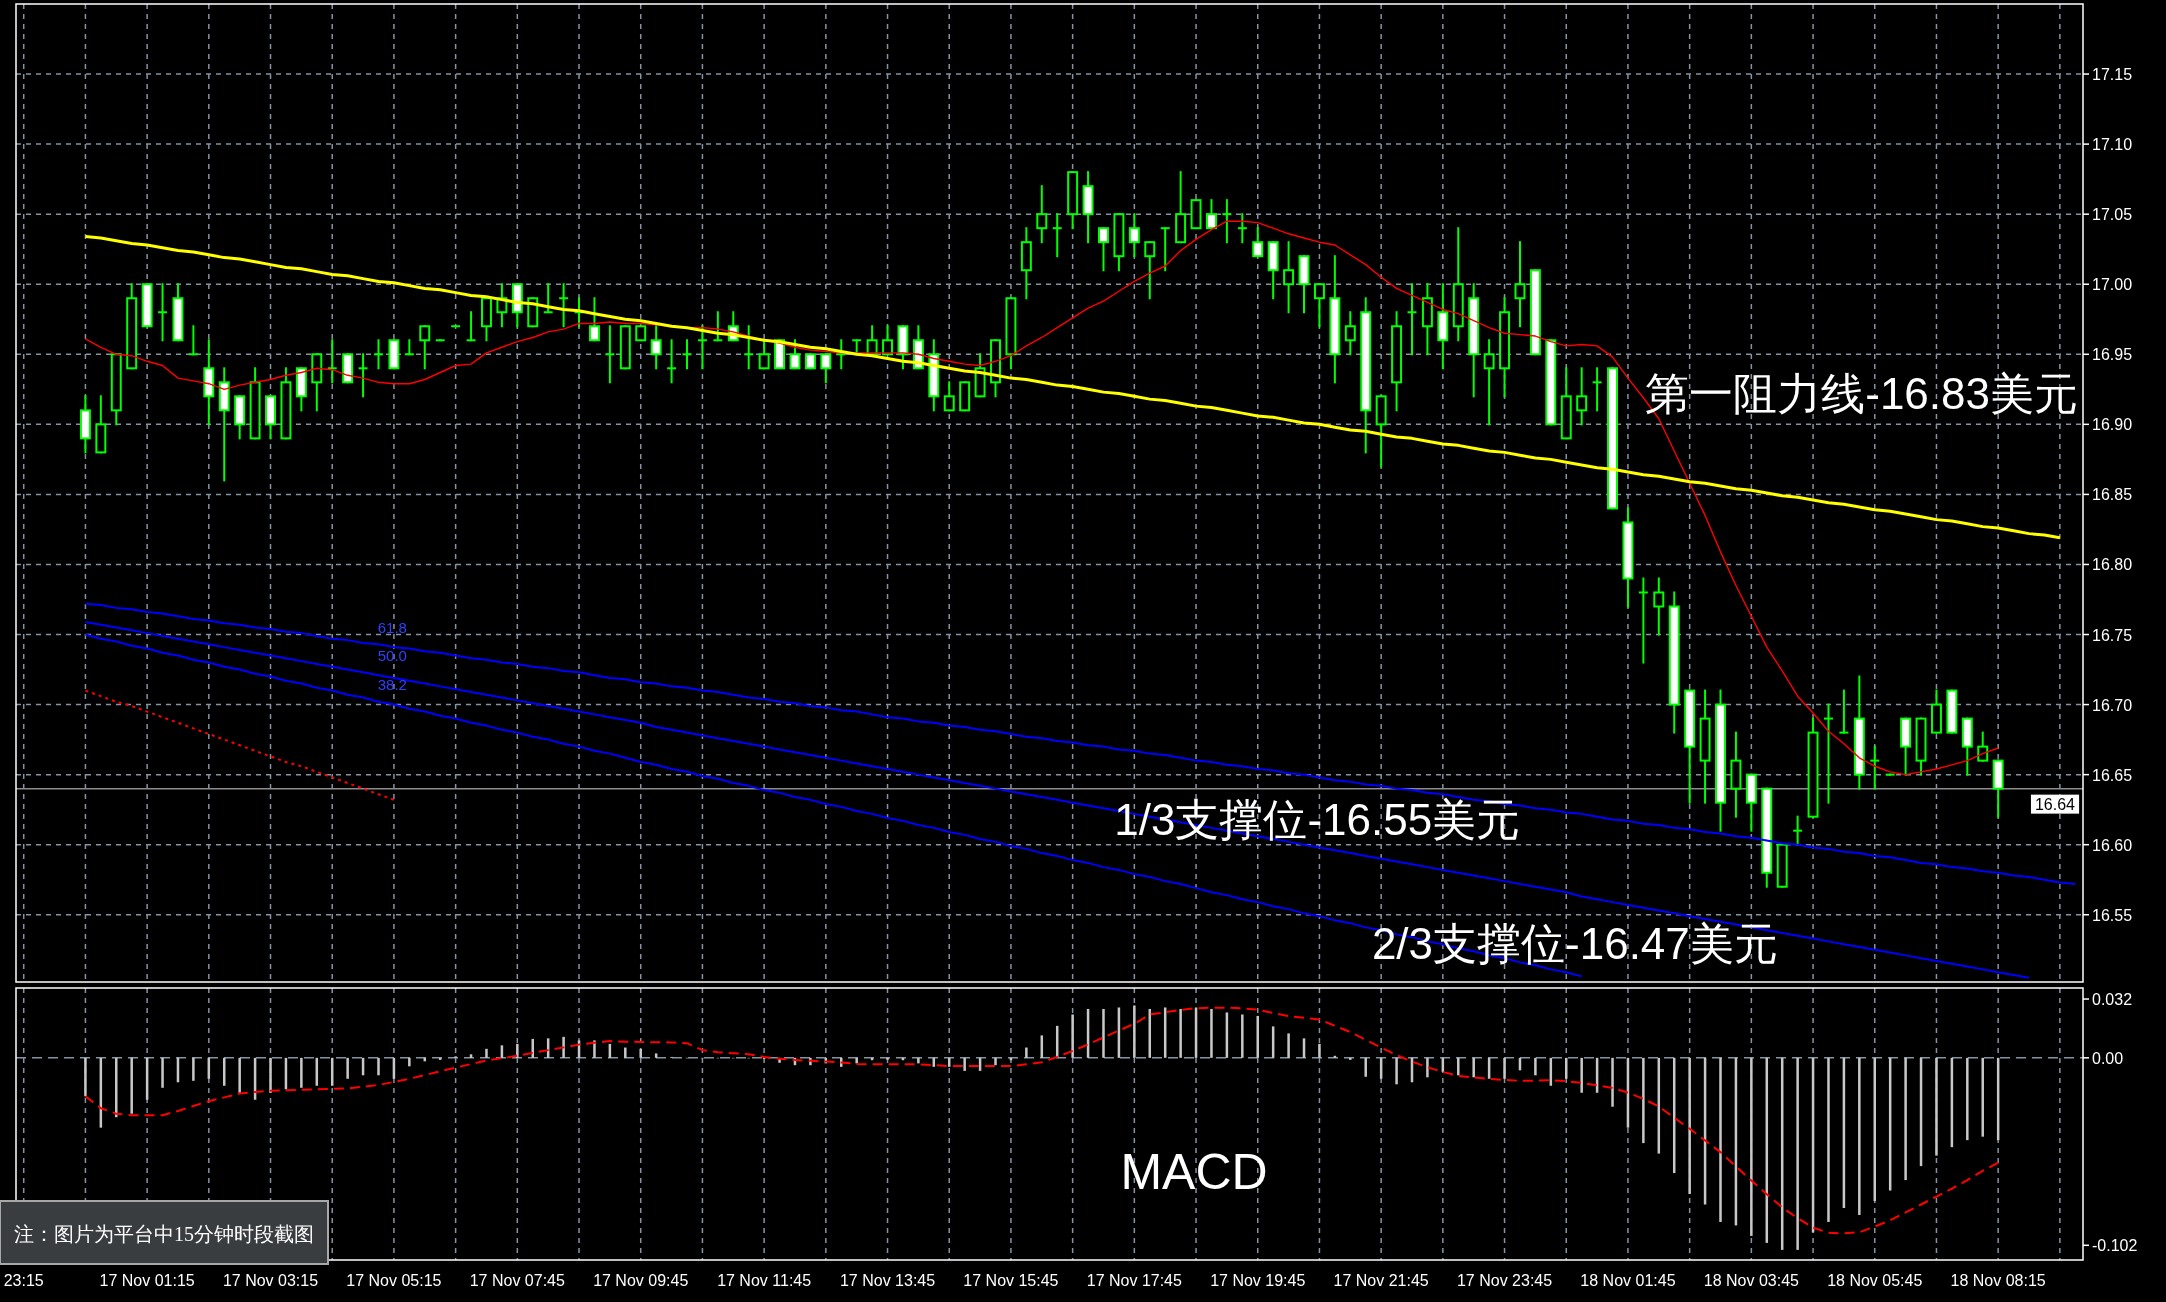 The width and height of the screenshot is (2166, 1302). I want to click on y-tick-label: 16.90, so click(2112, 425).